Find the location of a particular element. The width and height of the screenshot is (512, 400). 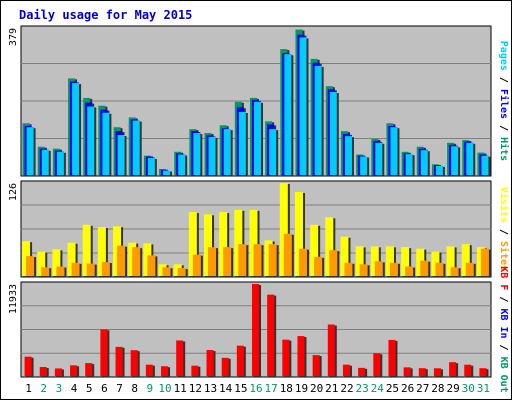

x-tick-label: 28 is located at coordinates (437, 388).